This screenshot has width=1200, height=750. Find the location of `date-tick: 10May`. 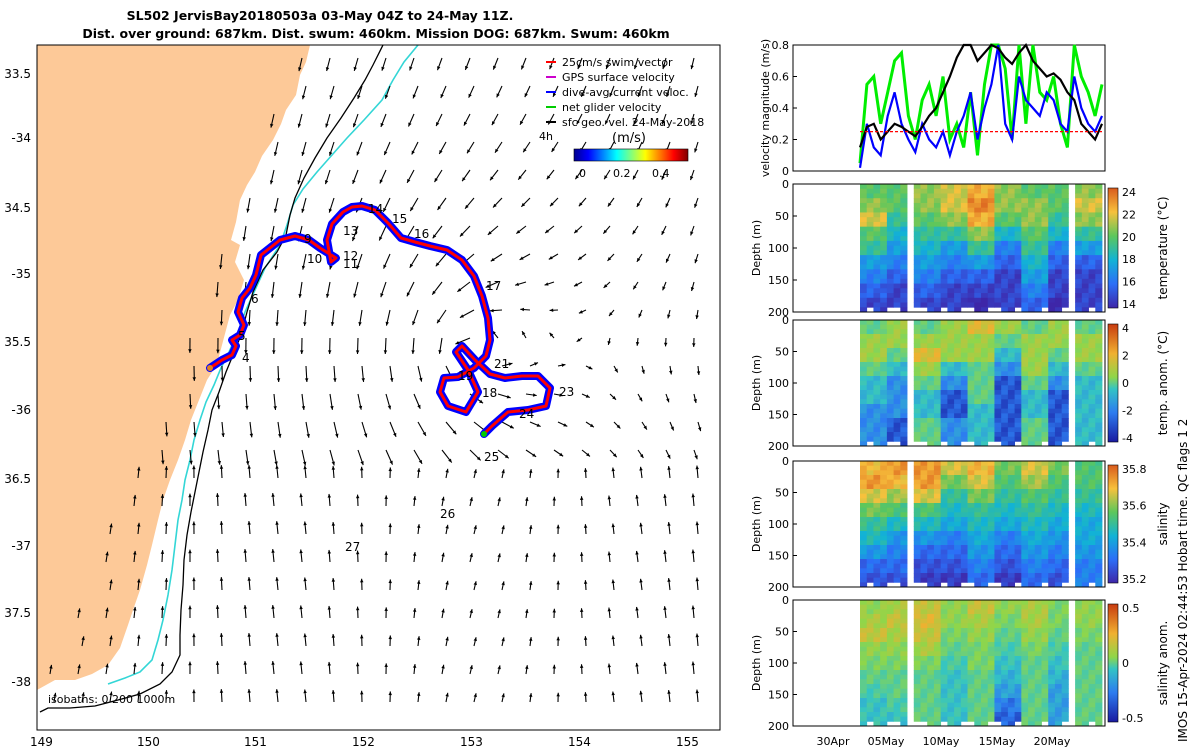

date-tick: 10May is located at coordinates (941, 741).